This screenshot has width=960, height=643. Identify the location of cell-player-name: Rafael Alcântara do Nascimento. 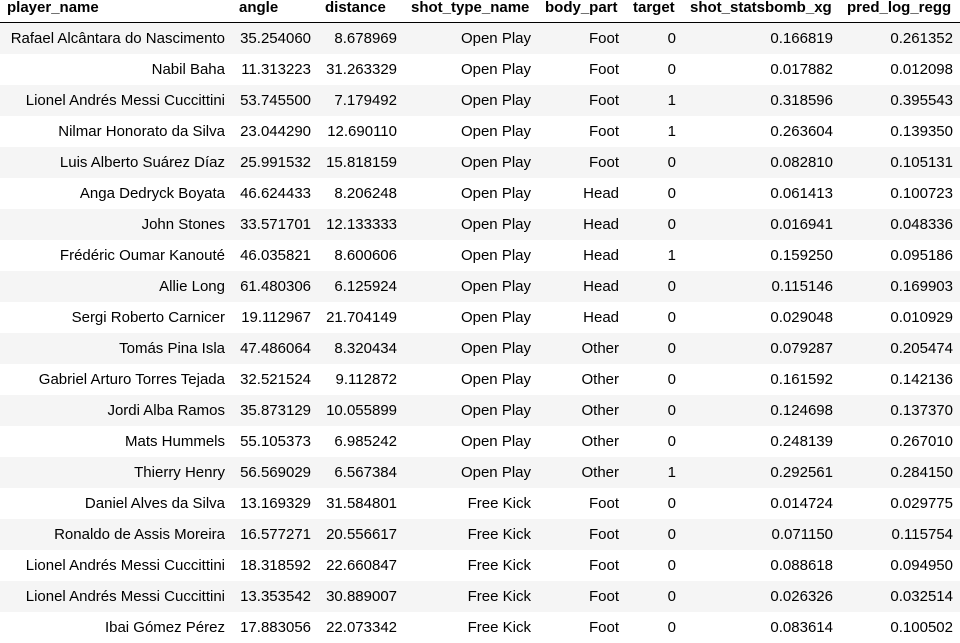
(116, 39).